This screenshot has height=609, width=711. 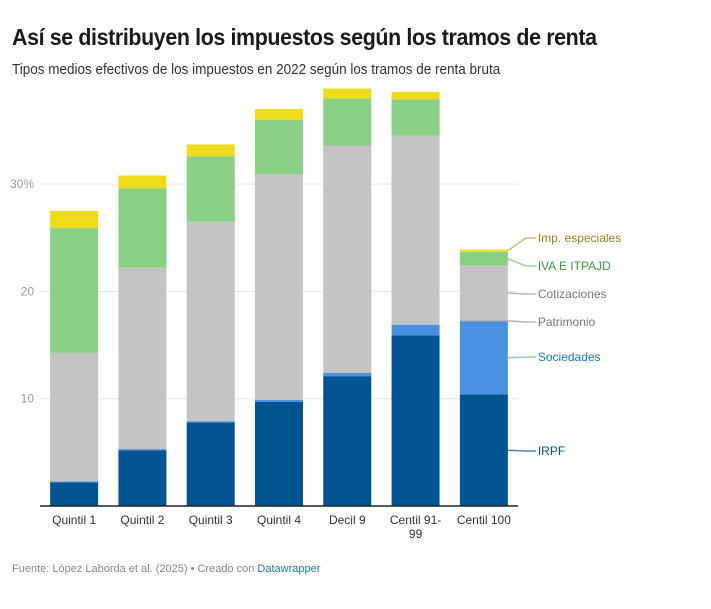 I want to click on x-tick-label: 99, so click(x=416, y=534).